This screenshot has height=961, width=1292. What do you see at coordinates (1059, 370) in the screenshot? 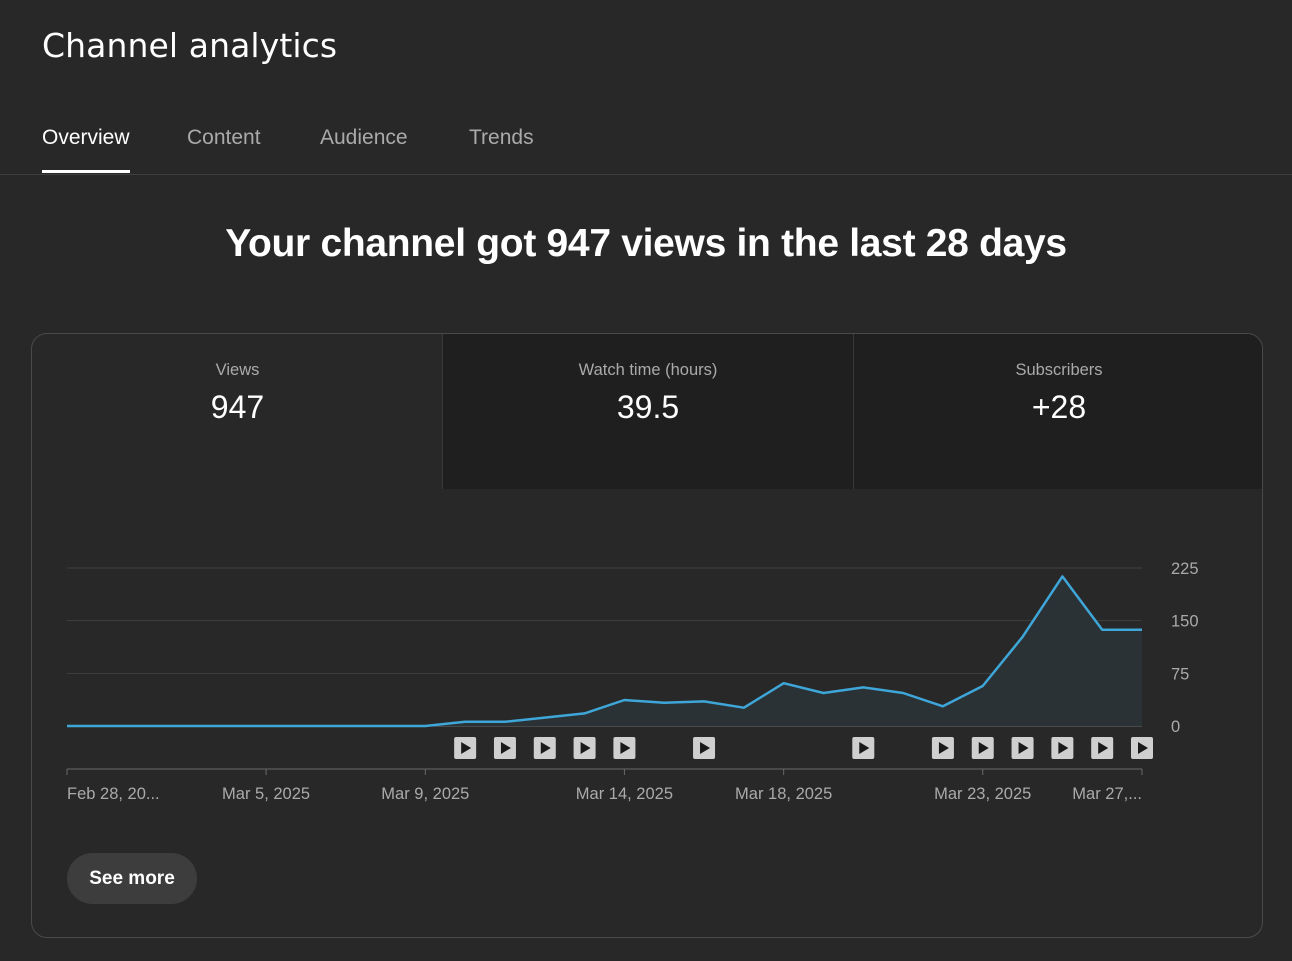
I see `metric-label: Subscribers` at bounding box center [1059, 370].